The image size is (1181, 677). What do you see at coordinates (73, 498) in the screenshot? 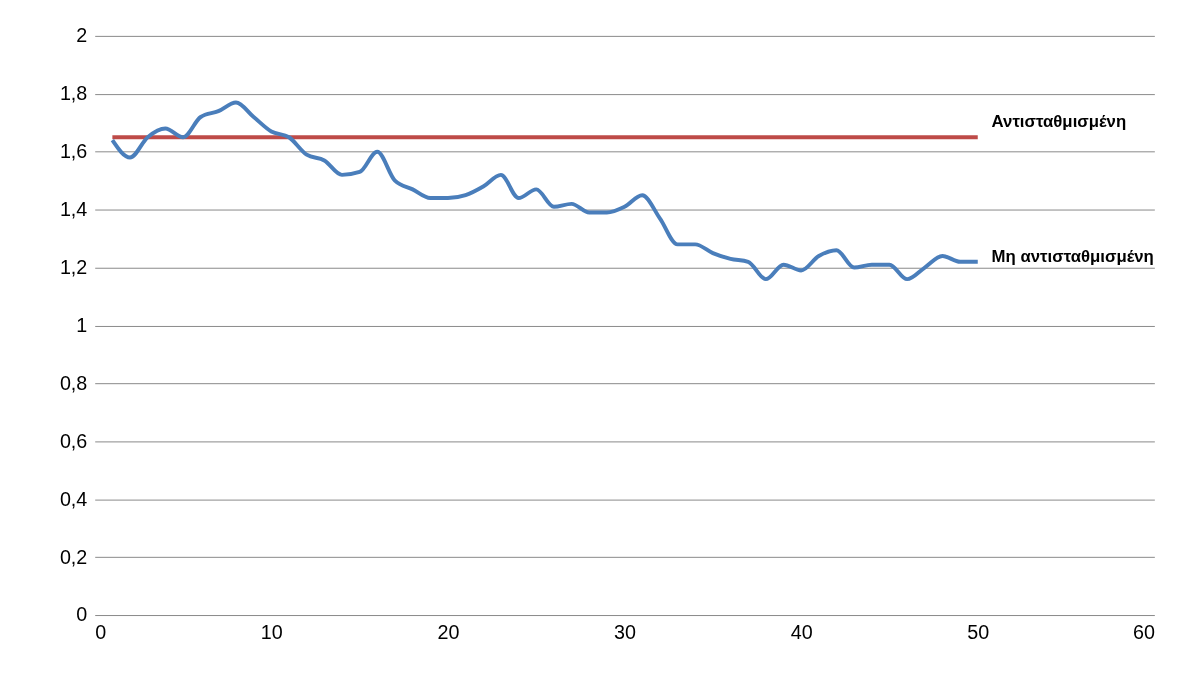
I see `y-tick-label: 0,4` at bounding box center [73, 498].